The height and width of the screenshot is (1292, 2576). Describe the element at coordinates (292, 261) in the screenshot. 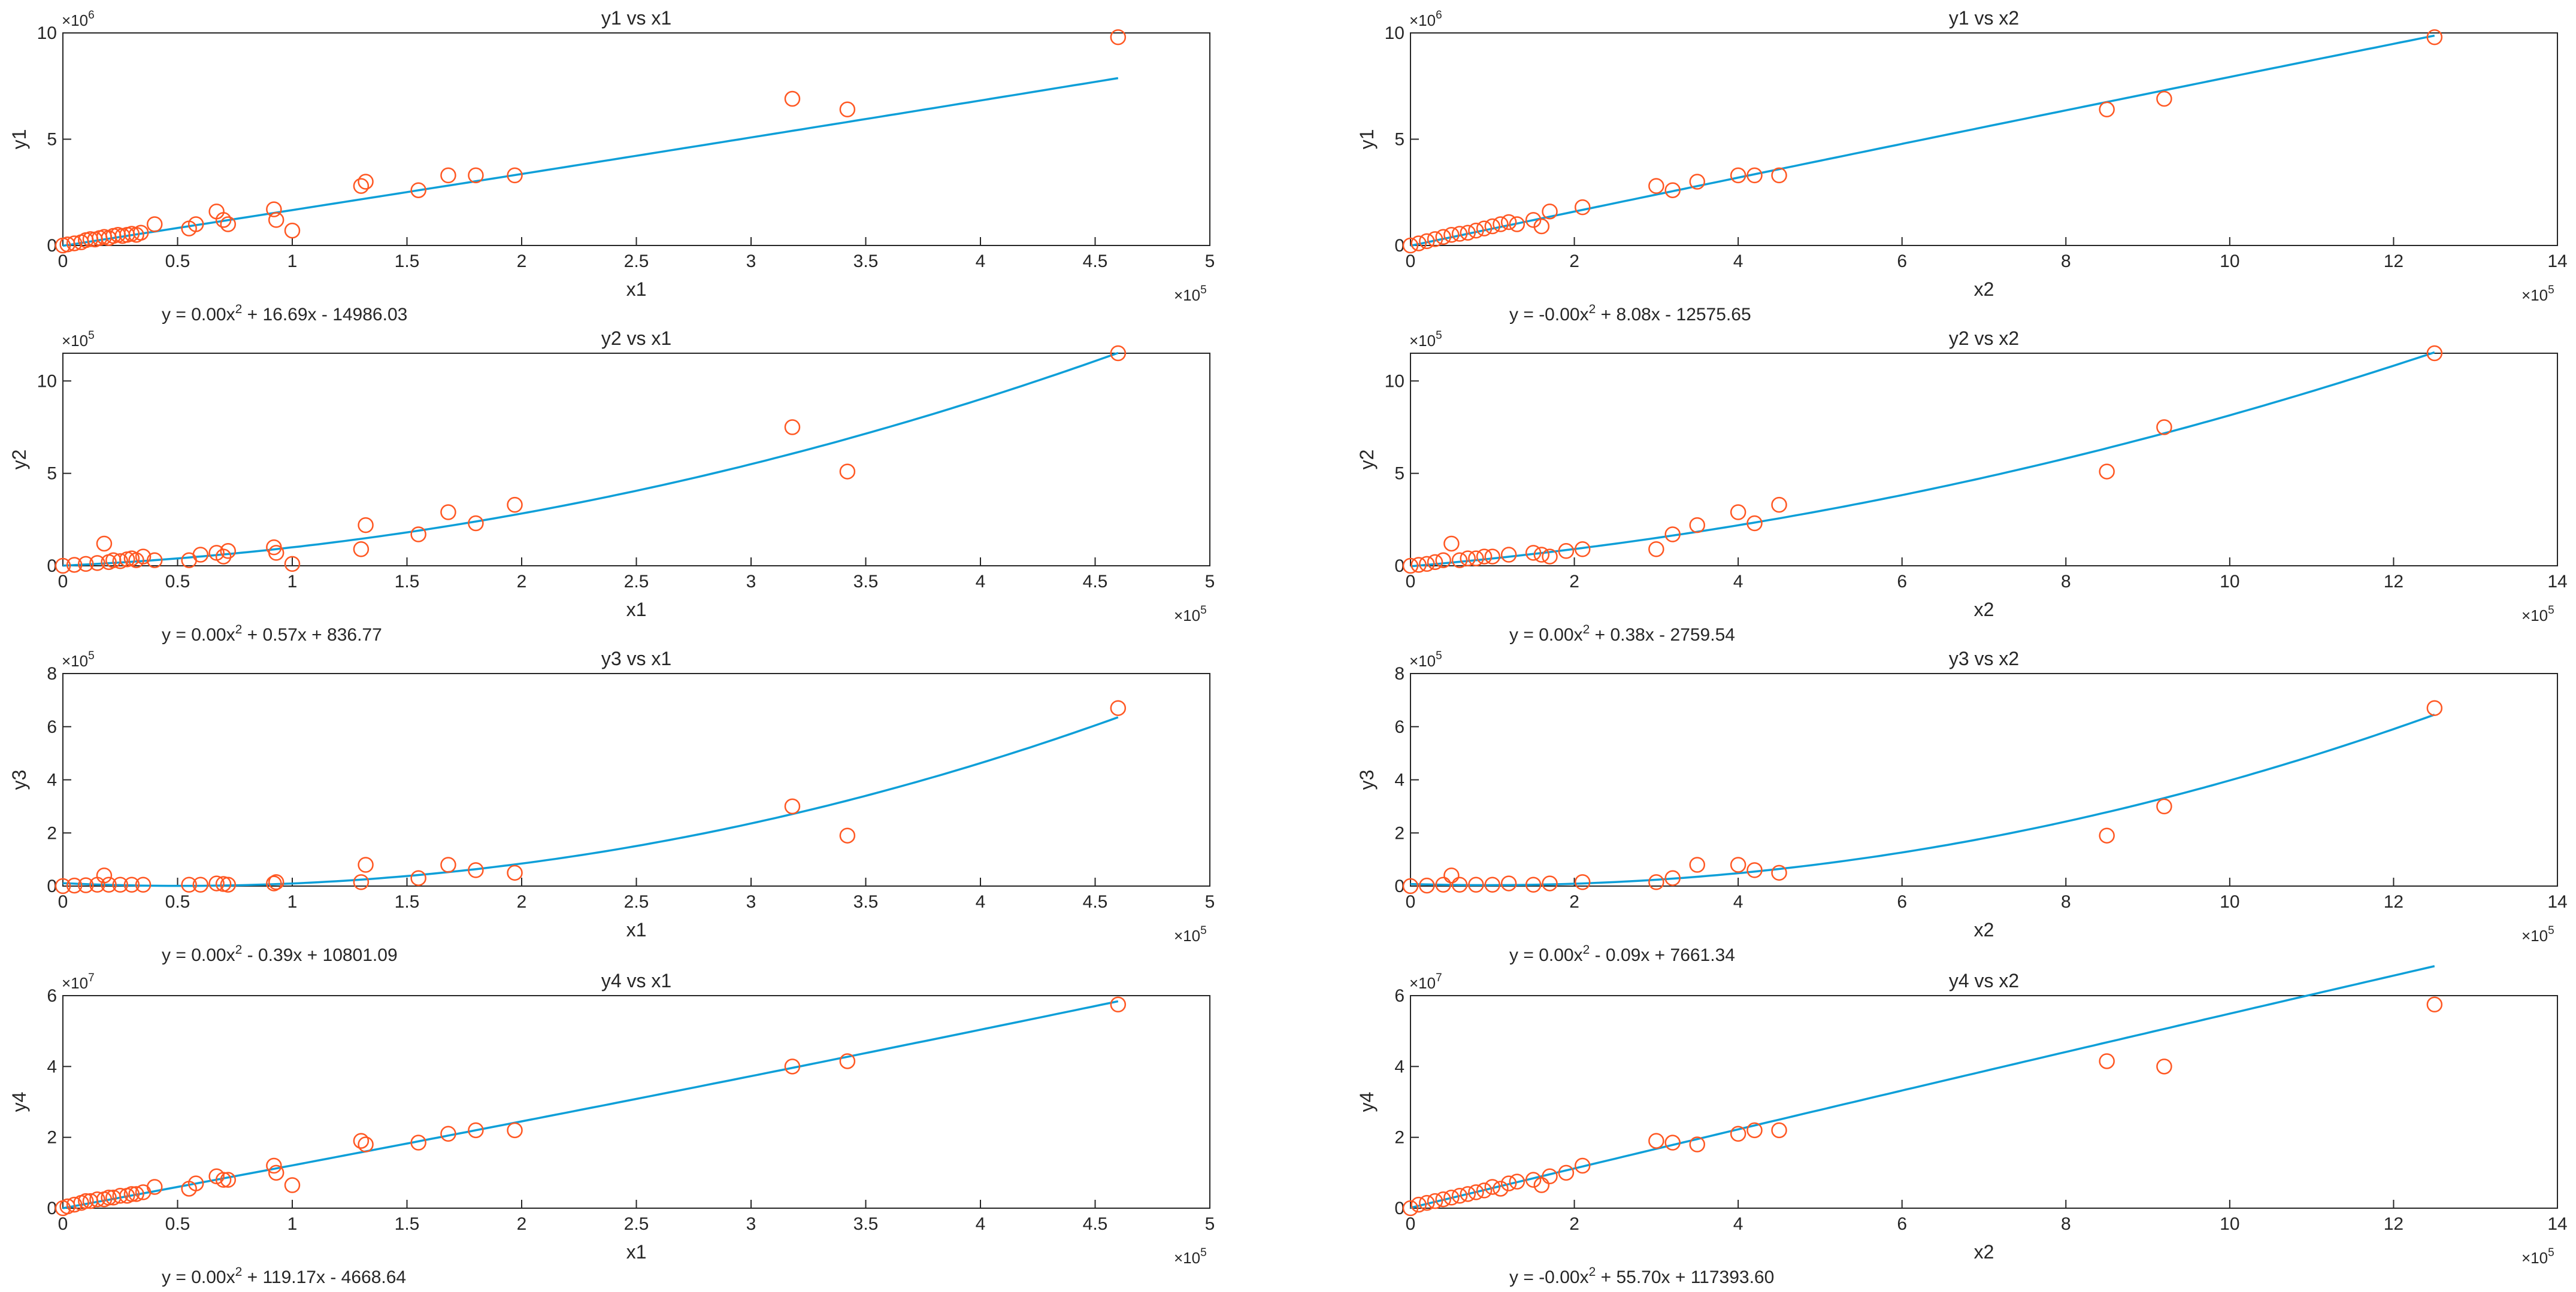

I see `x-tick-label: 1` at that location.